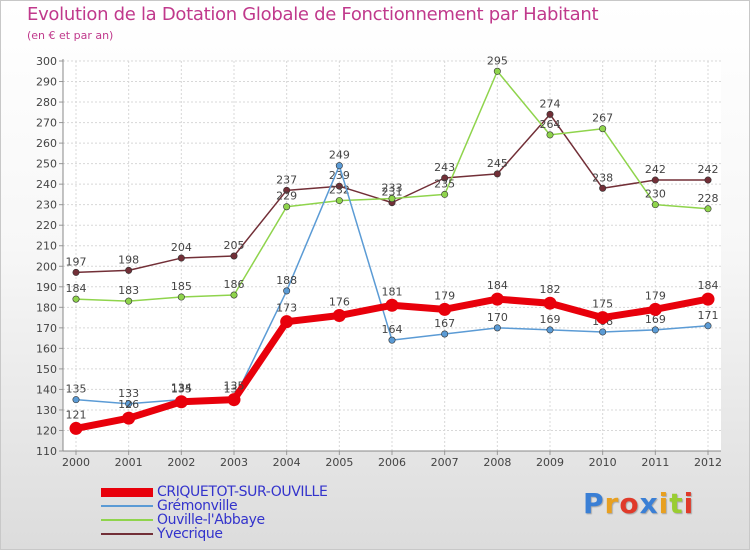 The width and height of the screenshot is (750, 551). What do you see at coordinates (46, 451) in the screenshot?
I see `y-tick-label: 110` at bounding box center [46, 451].